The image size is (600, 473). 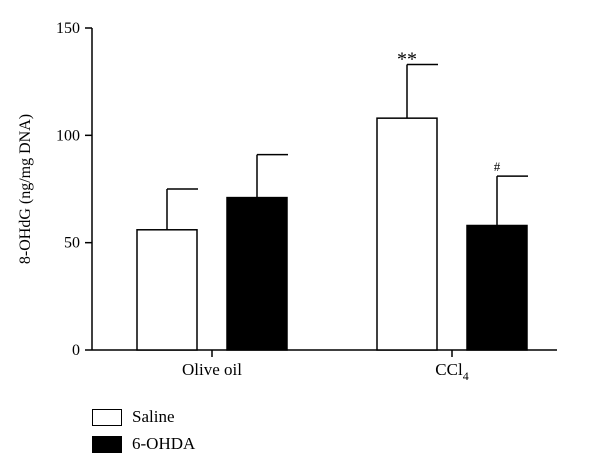 What do you see at coordinates (451, 371) in the screenshot?
I see `x-category-label: CCl4` at bounding box center [451, 371].